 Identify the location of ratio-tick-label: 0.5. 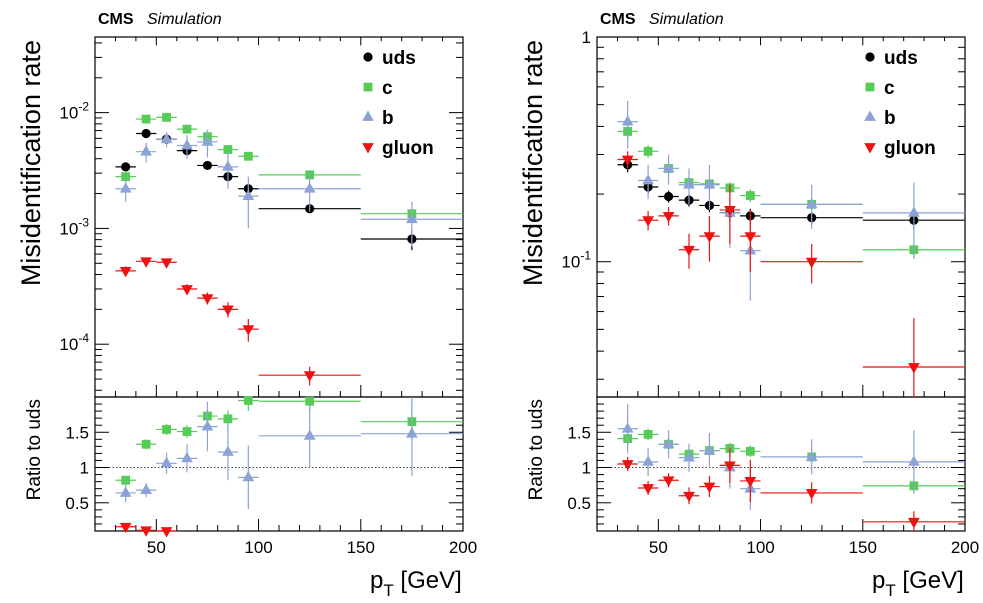
(579, 503).